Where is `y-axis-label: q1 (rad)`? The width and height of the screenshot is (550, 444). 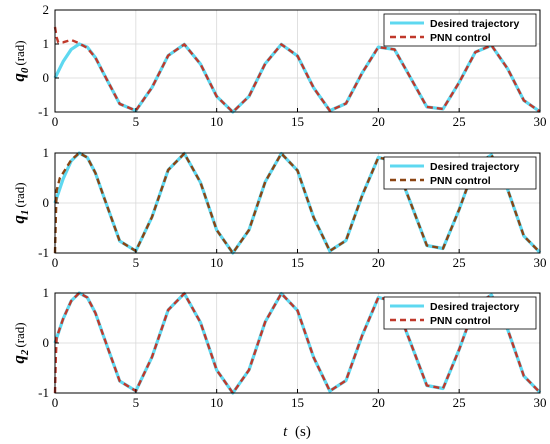
y-axis-label: q1 (rad) is located at coordinates (20, 202).